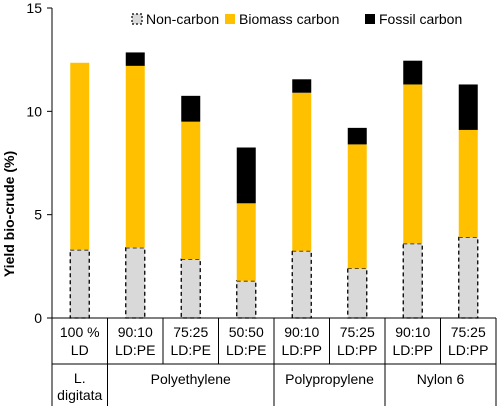  I want to click on y-axis-label: Yield bio-crude (%), so click(9, 214).